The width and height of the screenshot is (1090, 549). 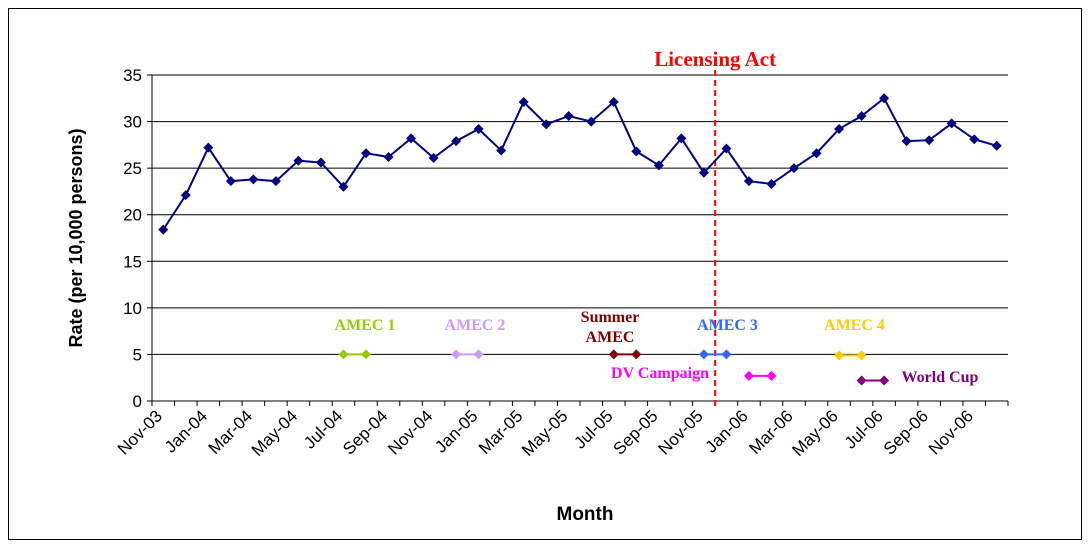 I want to click on series-label: Summer AMEC, so click(x=610, y=327).